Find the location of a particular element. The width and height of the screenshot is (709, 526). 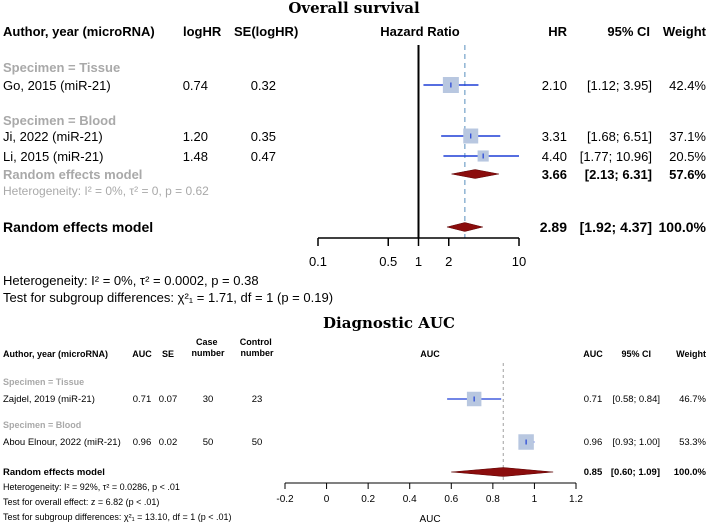

auc-title: Diagnostic AUC is located at coordinates (389, 323).